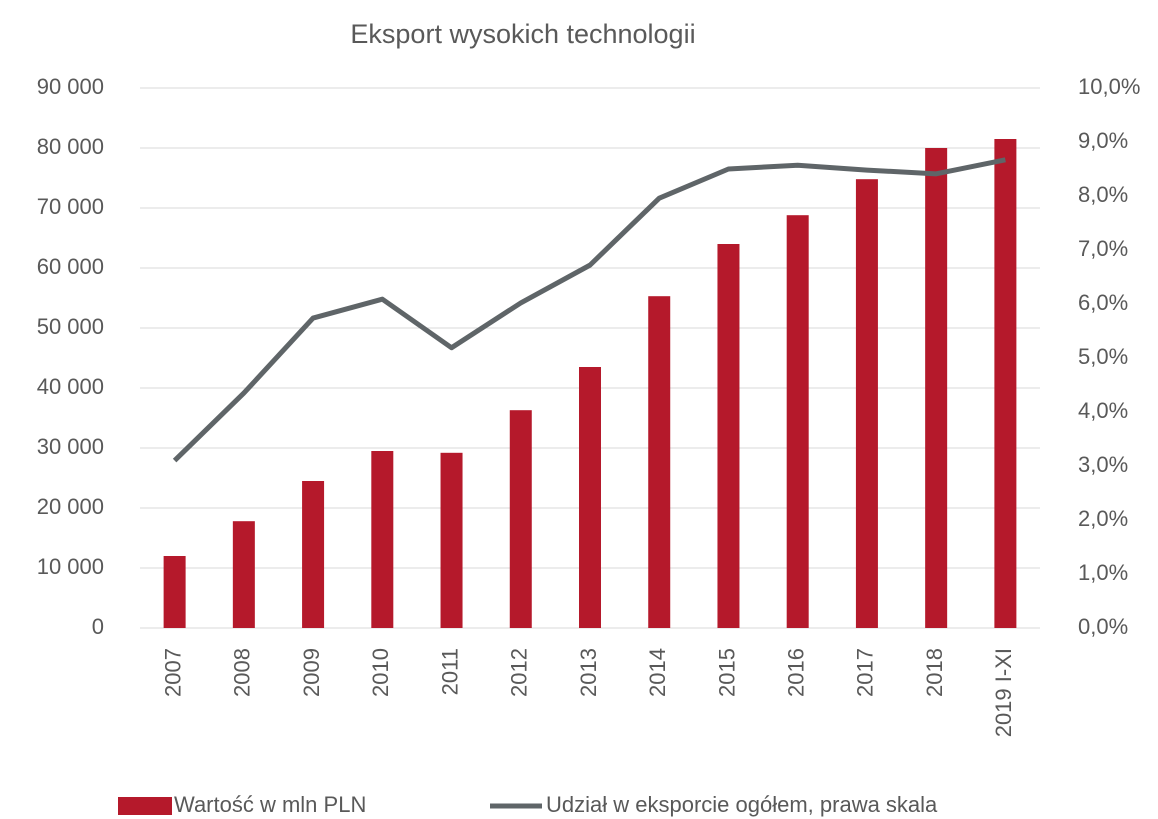 This screenshot has height=819, width=1158. What do you see at coordinates (522, 34) in the screenshot?
I see `chart-title: Eksport wysokich technologii` at bounding box center [522, 34].